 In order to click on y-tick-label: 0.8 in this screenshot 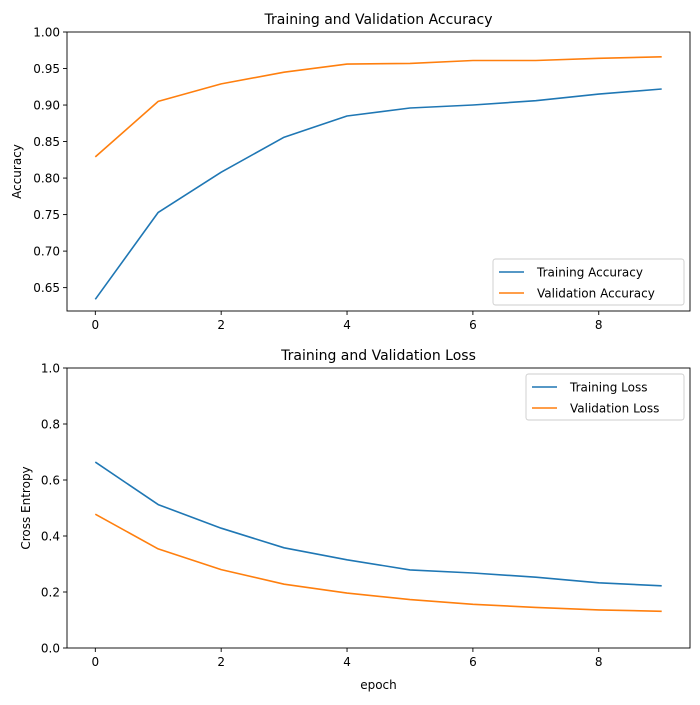, I will do `click(50, 425)`.